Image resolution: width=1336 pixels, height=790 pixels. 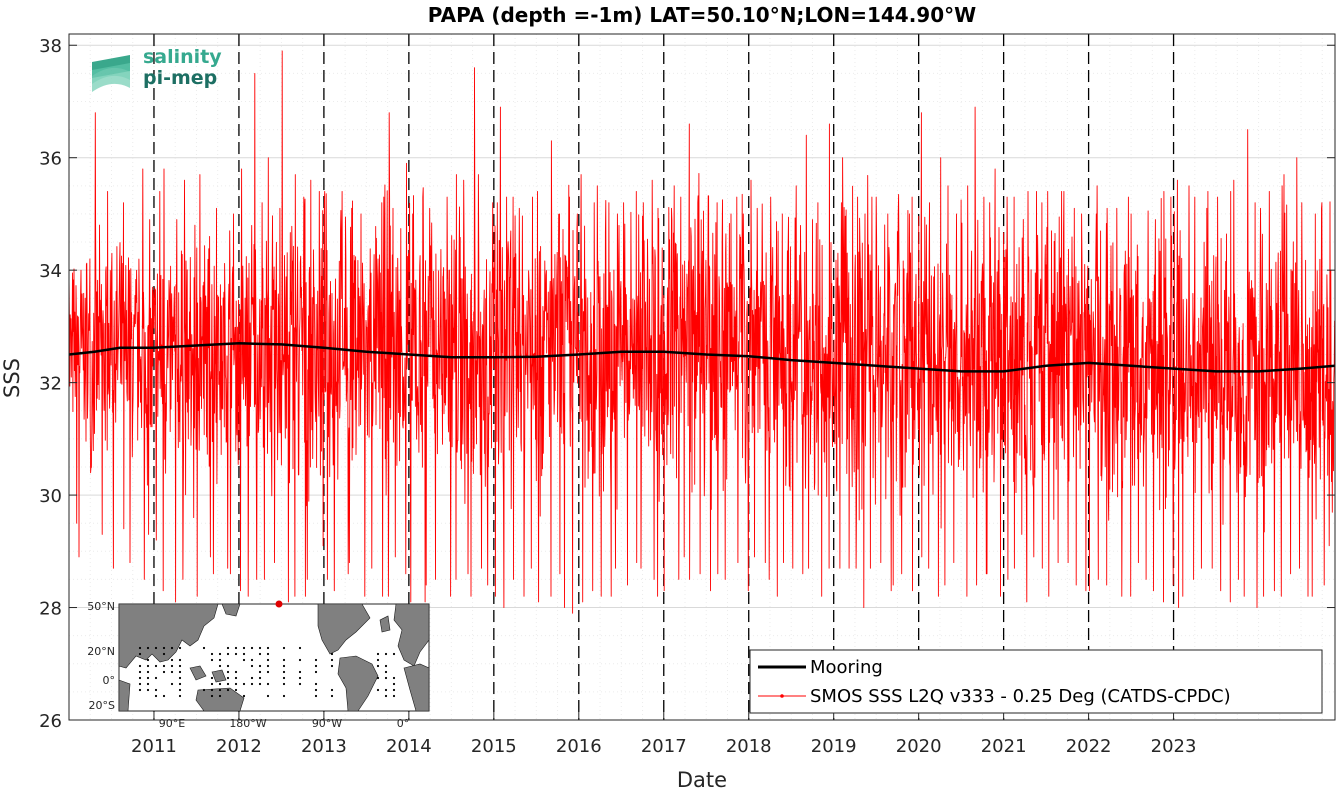 I want to click on logo-line-salinity: salinity, so click(x=182, y=57).